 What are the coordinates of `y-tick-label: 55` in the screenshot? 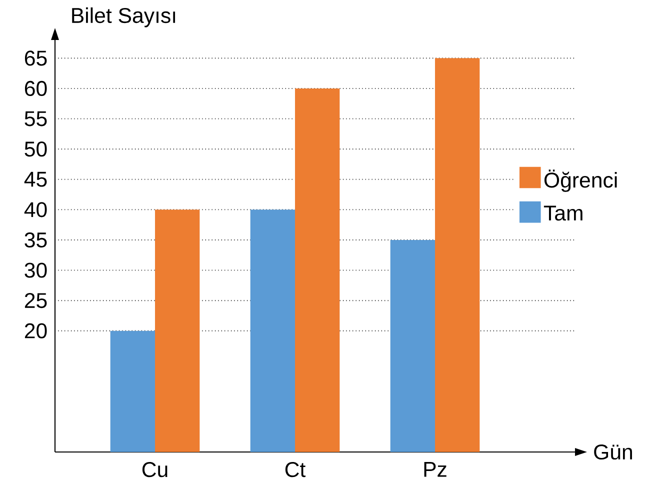 It's located at (35, 118).